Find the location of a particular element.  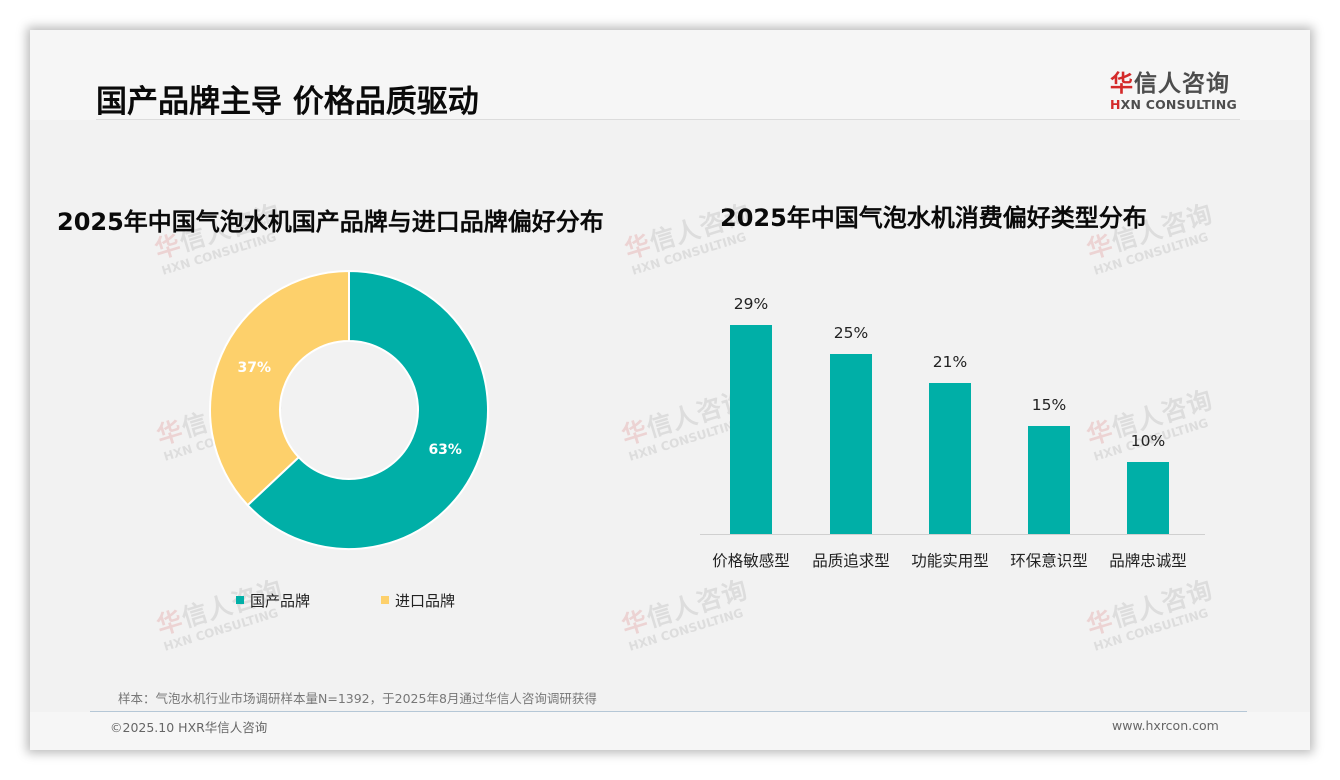

bar-value-label: 25% is located at coordinates (851, 332).